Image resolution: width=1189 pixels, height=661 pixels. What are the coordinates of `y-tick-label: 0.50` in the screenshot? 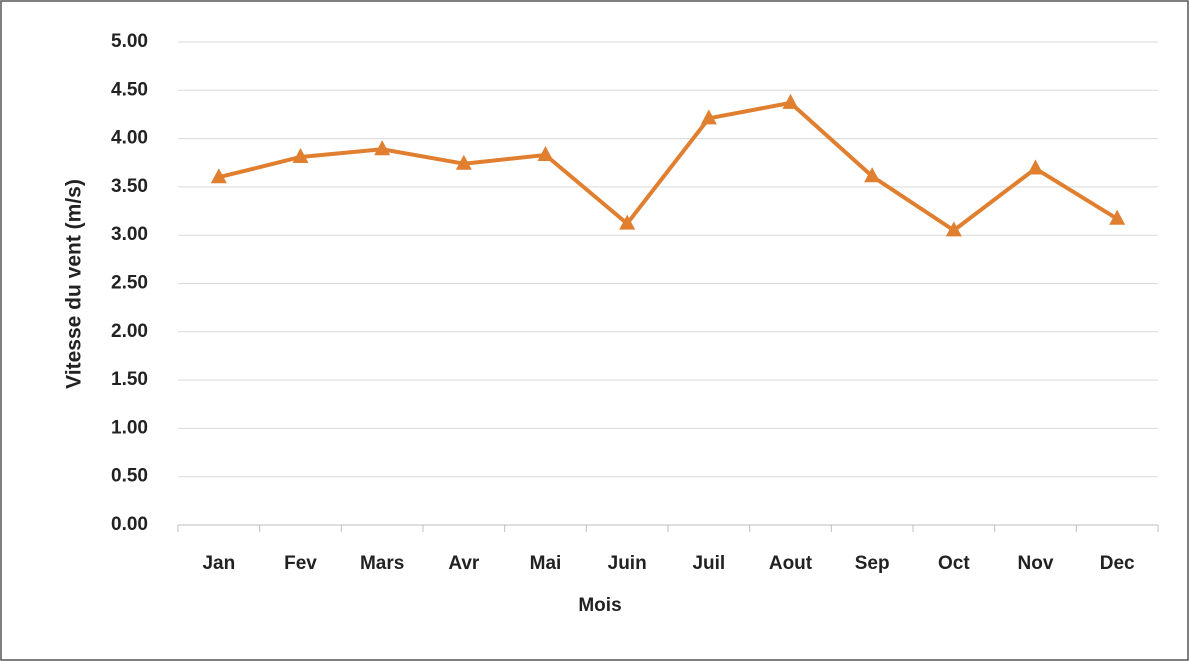 It's located at (129, 476).